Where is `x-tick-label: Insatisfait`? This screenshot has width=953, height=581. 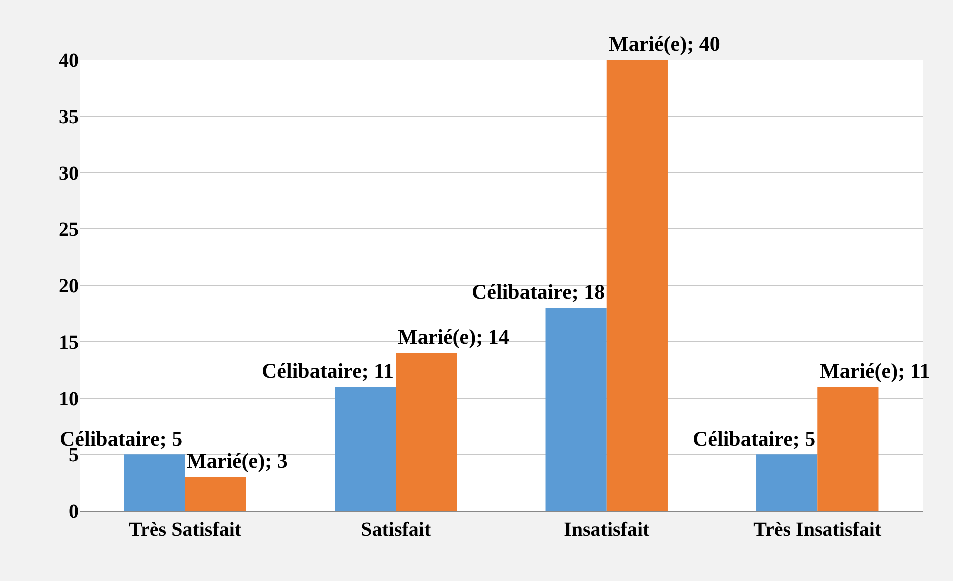 x-tick-label: Insatisfait is located at coordinates (607, 530).